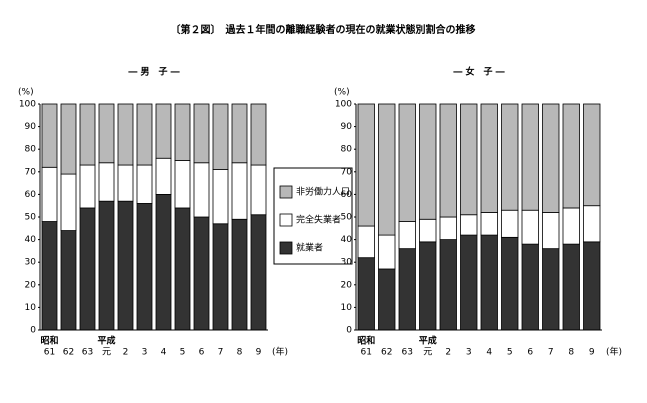 This screenshot has width=647, height=403. I want to click on era-label: 昭和, so click(49, 341).